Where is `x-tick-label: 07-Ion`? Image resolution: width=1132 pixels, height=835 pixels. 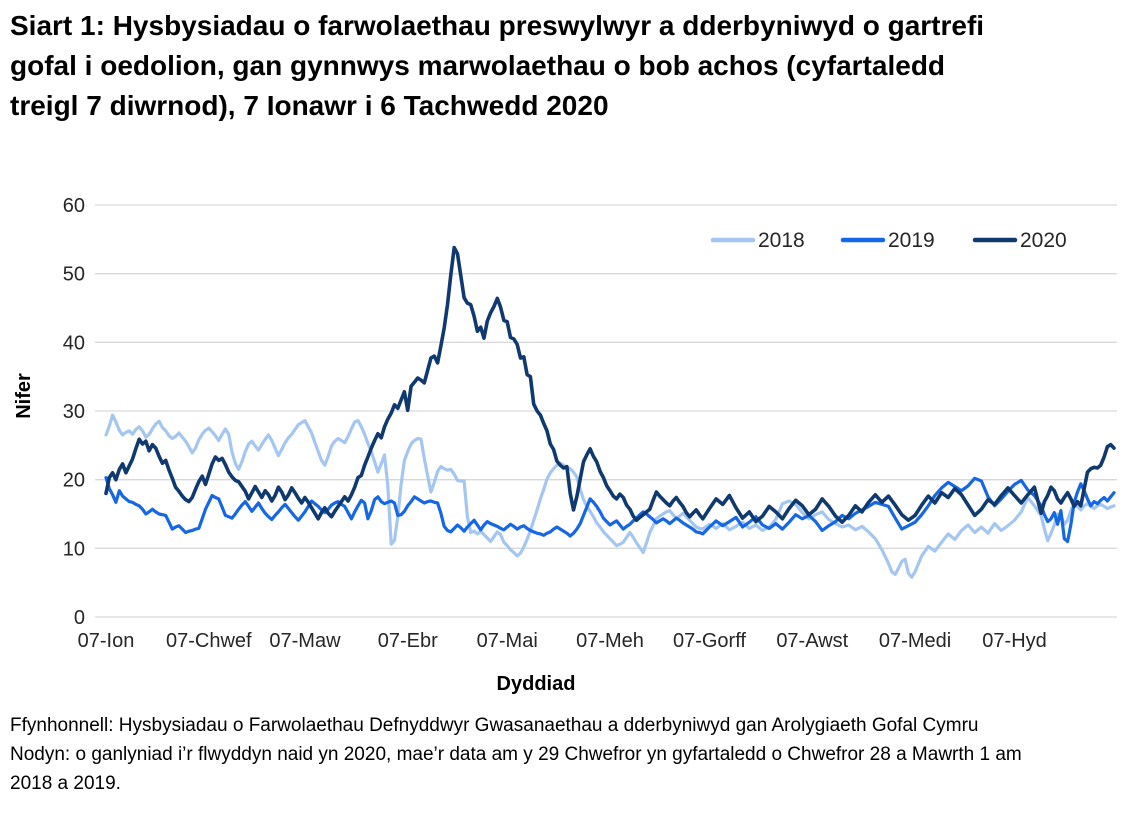
x-tick-label: 07-Ion is located at coordinates (106, 641).